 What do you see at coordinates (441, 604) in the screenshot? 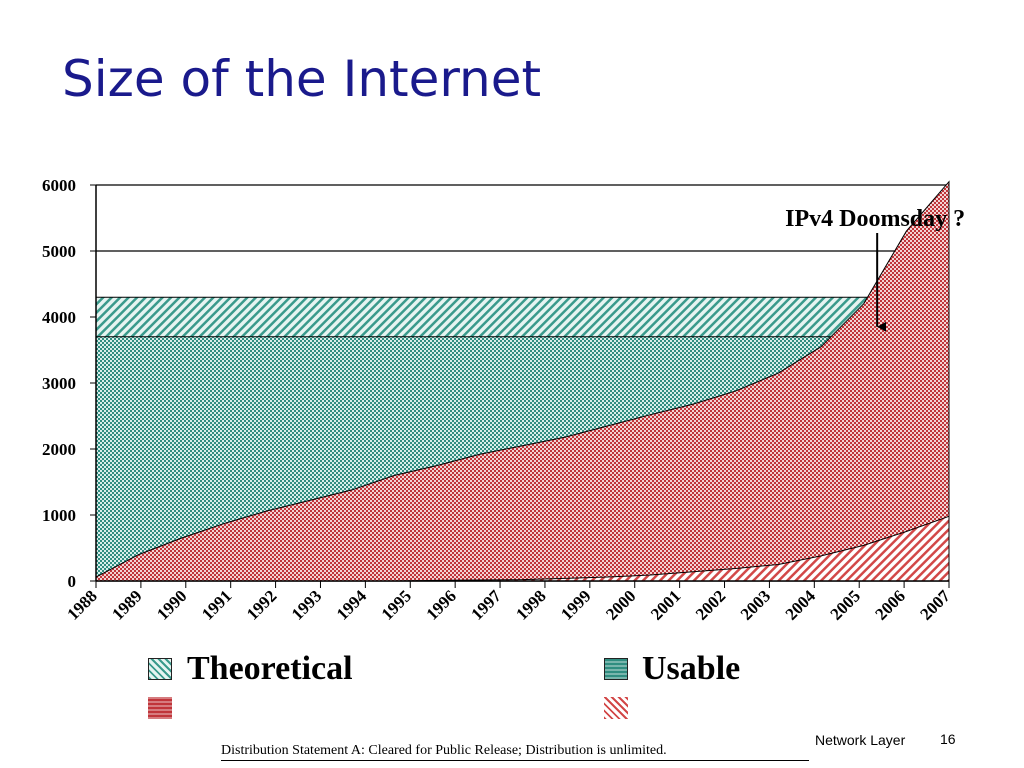
I see `x-tick-label-1996: 1996` at bounding box center [441, 604].